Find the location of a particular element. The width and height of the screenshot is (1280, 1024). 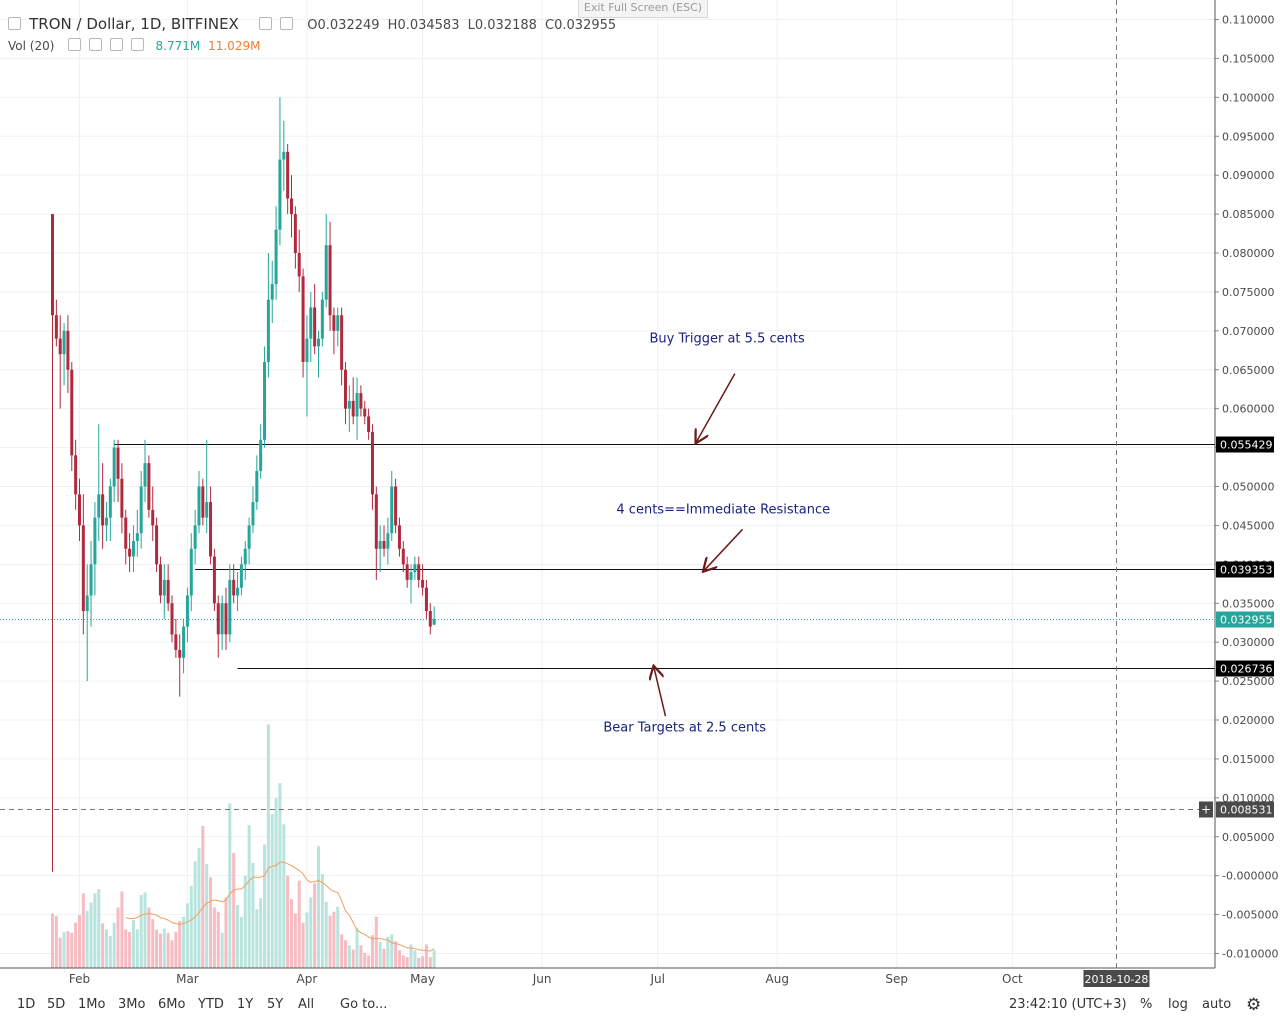

compare-icon is located at coordinates (287, 23).